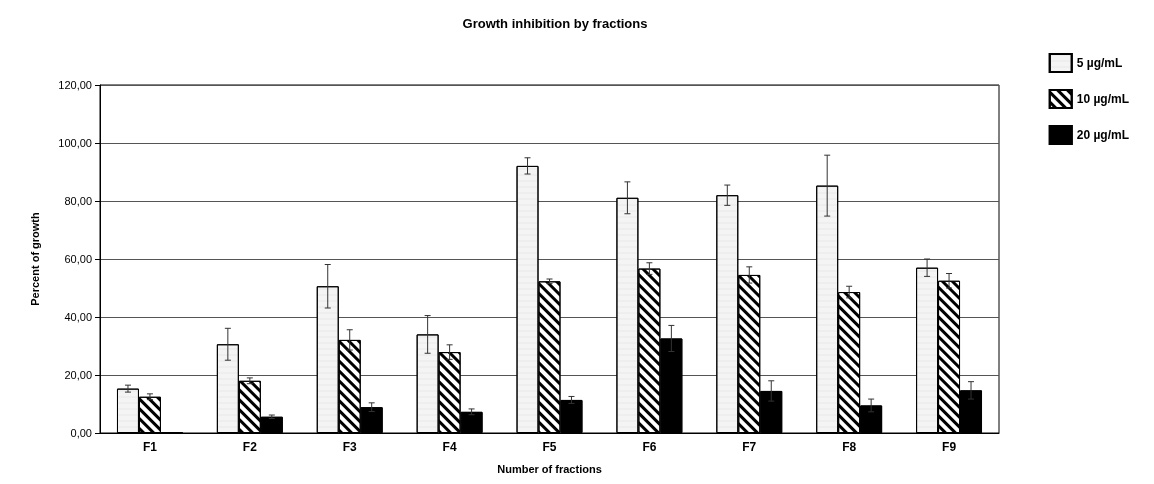 The image size is (1154, 484). I want to click on y-tick-label: 60,00, so click(78, 259).